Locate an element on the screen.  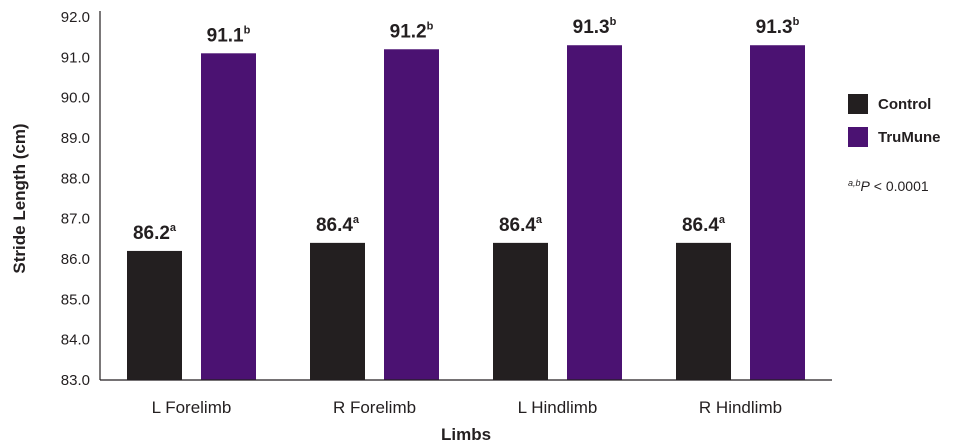
note-superscript: a,b is located at coordinates (854, 183).